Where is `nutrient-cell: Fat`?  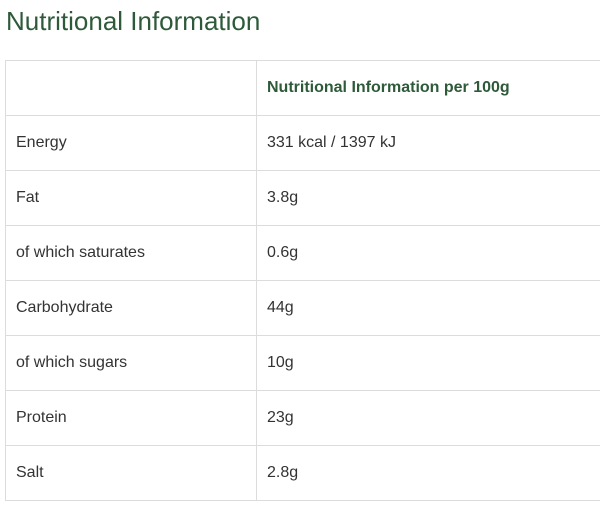 nutrient-cell: Fat is located at coordinates (131, 198).